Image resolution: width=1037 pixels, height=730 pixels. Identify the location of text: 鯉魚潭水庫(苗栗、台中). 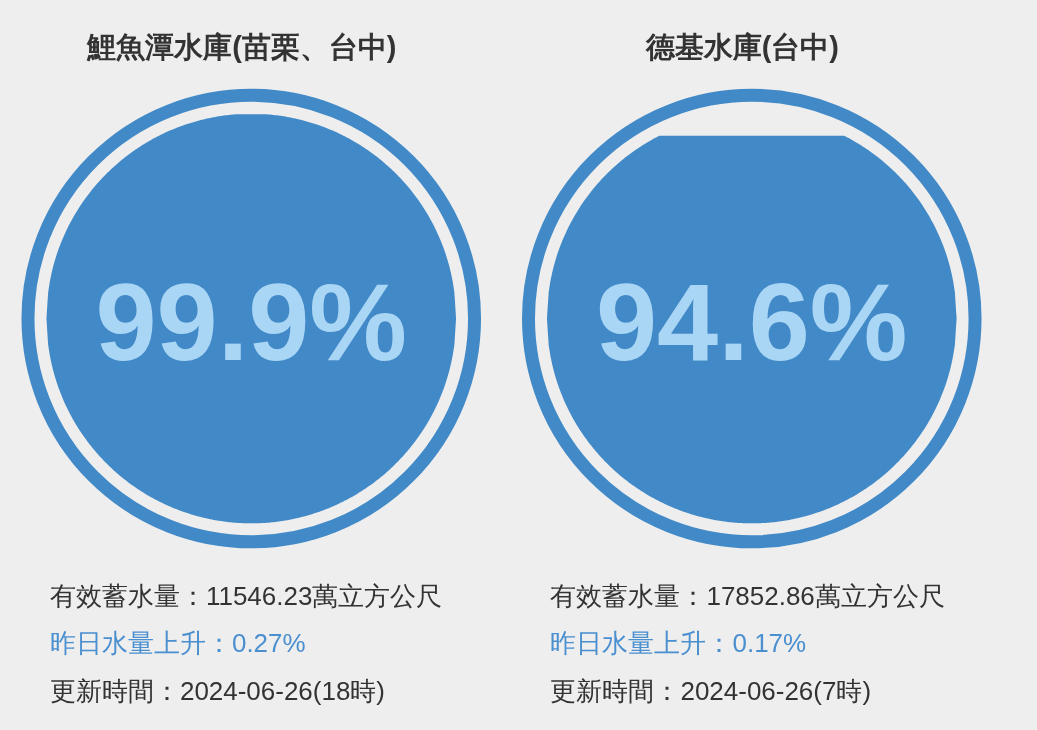
(241, 47).